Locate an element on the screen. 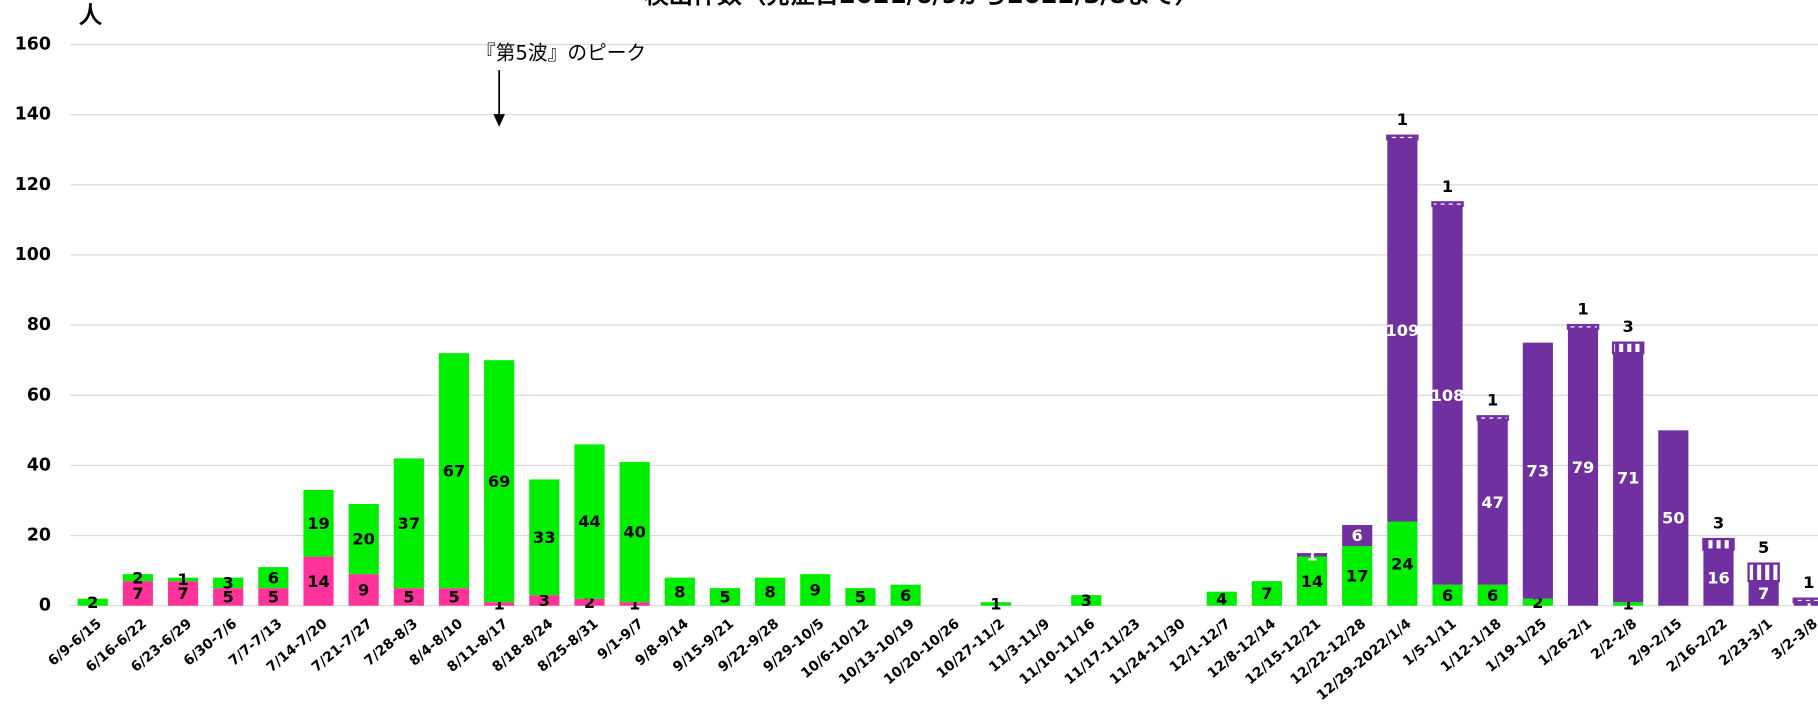 This screenshot has width=1818, height=714. data-label: 109 is located at coordinates (1402, 330).